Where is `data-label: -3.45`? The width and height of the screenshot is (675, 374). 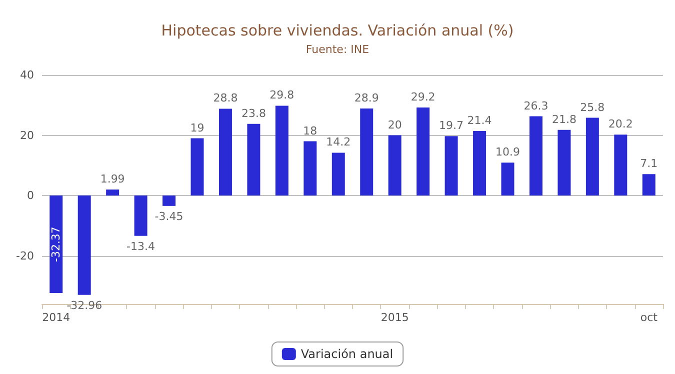 data-label: -3.45 is located at coordinates (169, 216).